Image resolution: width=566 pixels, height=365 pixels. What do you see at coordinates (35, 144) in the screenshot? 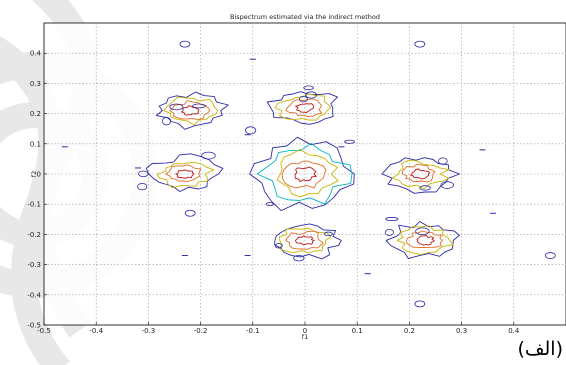
I see `y-tick-label: 0.1` at bounding box center [35, 144].